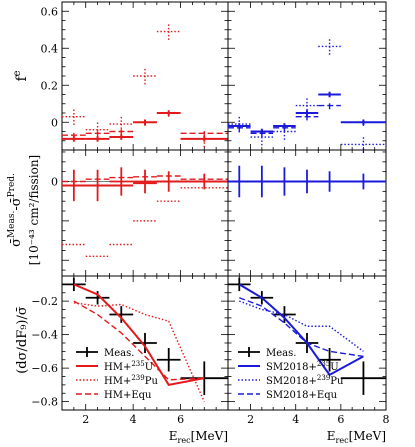 This screenshot has height=447, width=415. Describe the element at coordinates (50, 48) in the screenshot. I see `y-tick-label: 0.4` at that location.